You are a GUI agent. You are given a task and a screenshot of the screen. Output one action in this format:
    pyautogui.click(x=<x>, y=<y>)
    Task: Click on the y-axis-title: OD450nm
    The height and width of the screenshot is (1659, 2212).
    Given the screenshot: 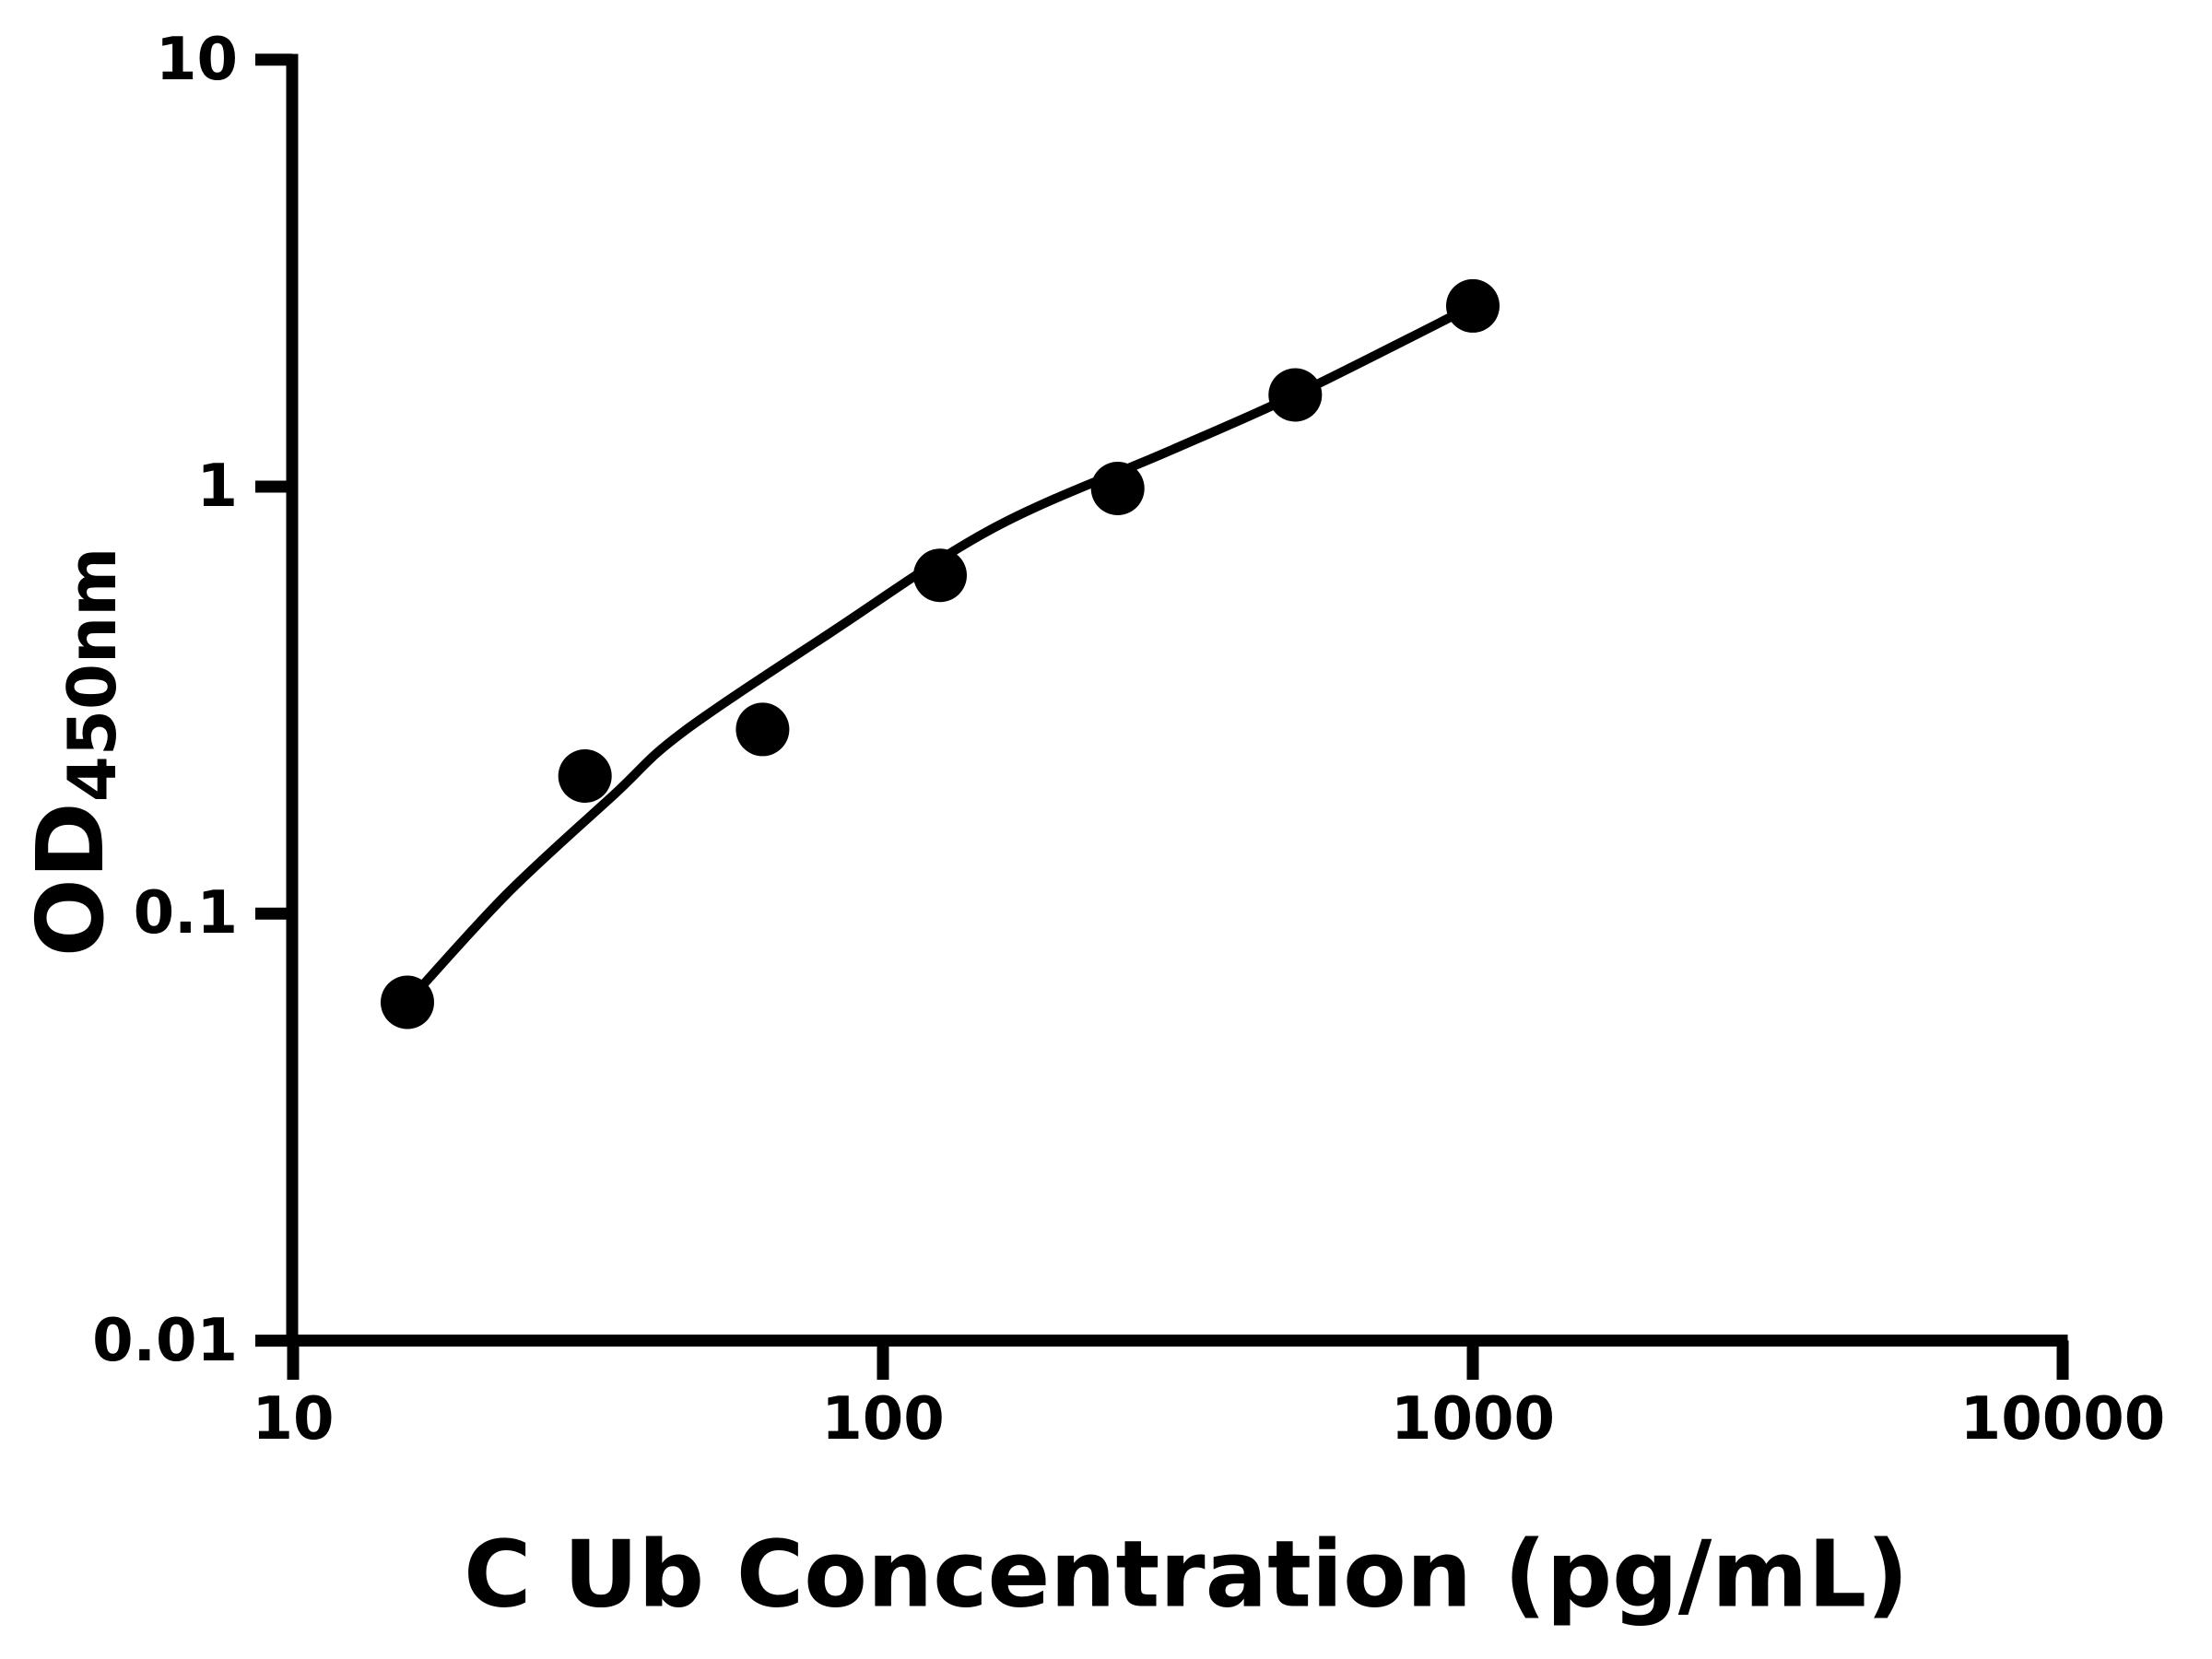 What is the action you would take?
    pyautogui.click(x=74, y=752)
    